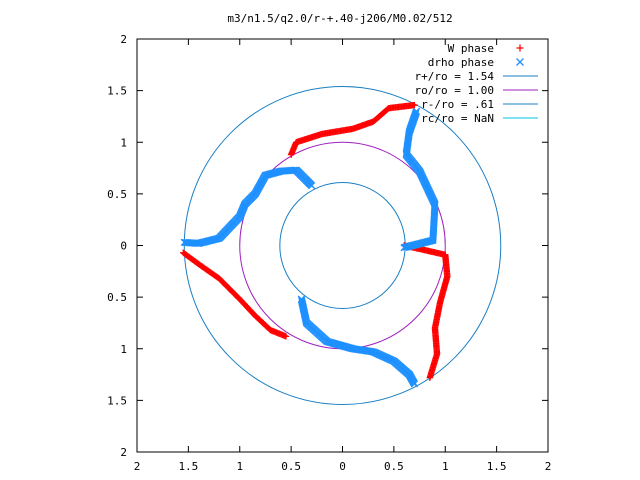 This screenshot has height=480, width=640. I want to click on x-tick-label-3: 1, so click(239, 466).